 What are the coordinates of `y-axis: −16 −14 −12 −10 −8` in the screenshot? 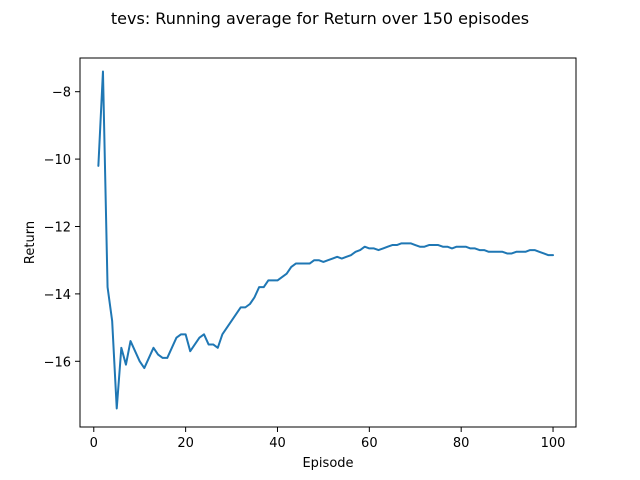 It's located at (62, 228).